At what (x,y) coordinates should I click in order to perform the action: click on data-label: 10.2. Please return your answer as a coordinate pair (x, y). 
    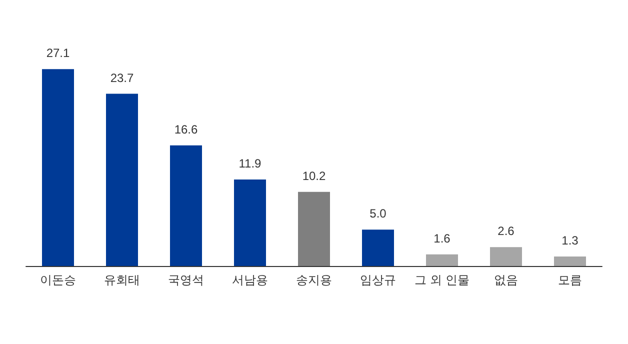
    Looking at the image, I should click on (314, 175).